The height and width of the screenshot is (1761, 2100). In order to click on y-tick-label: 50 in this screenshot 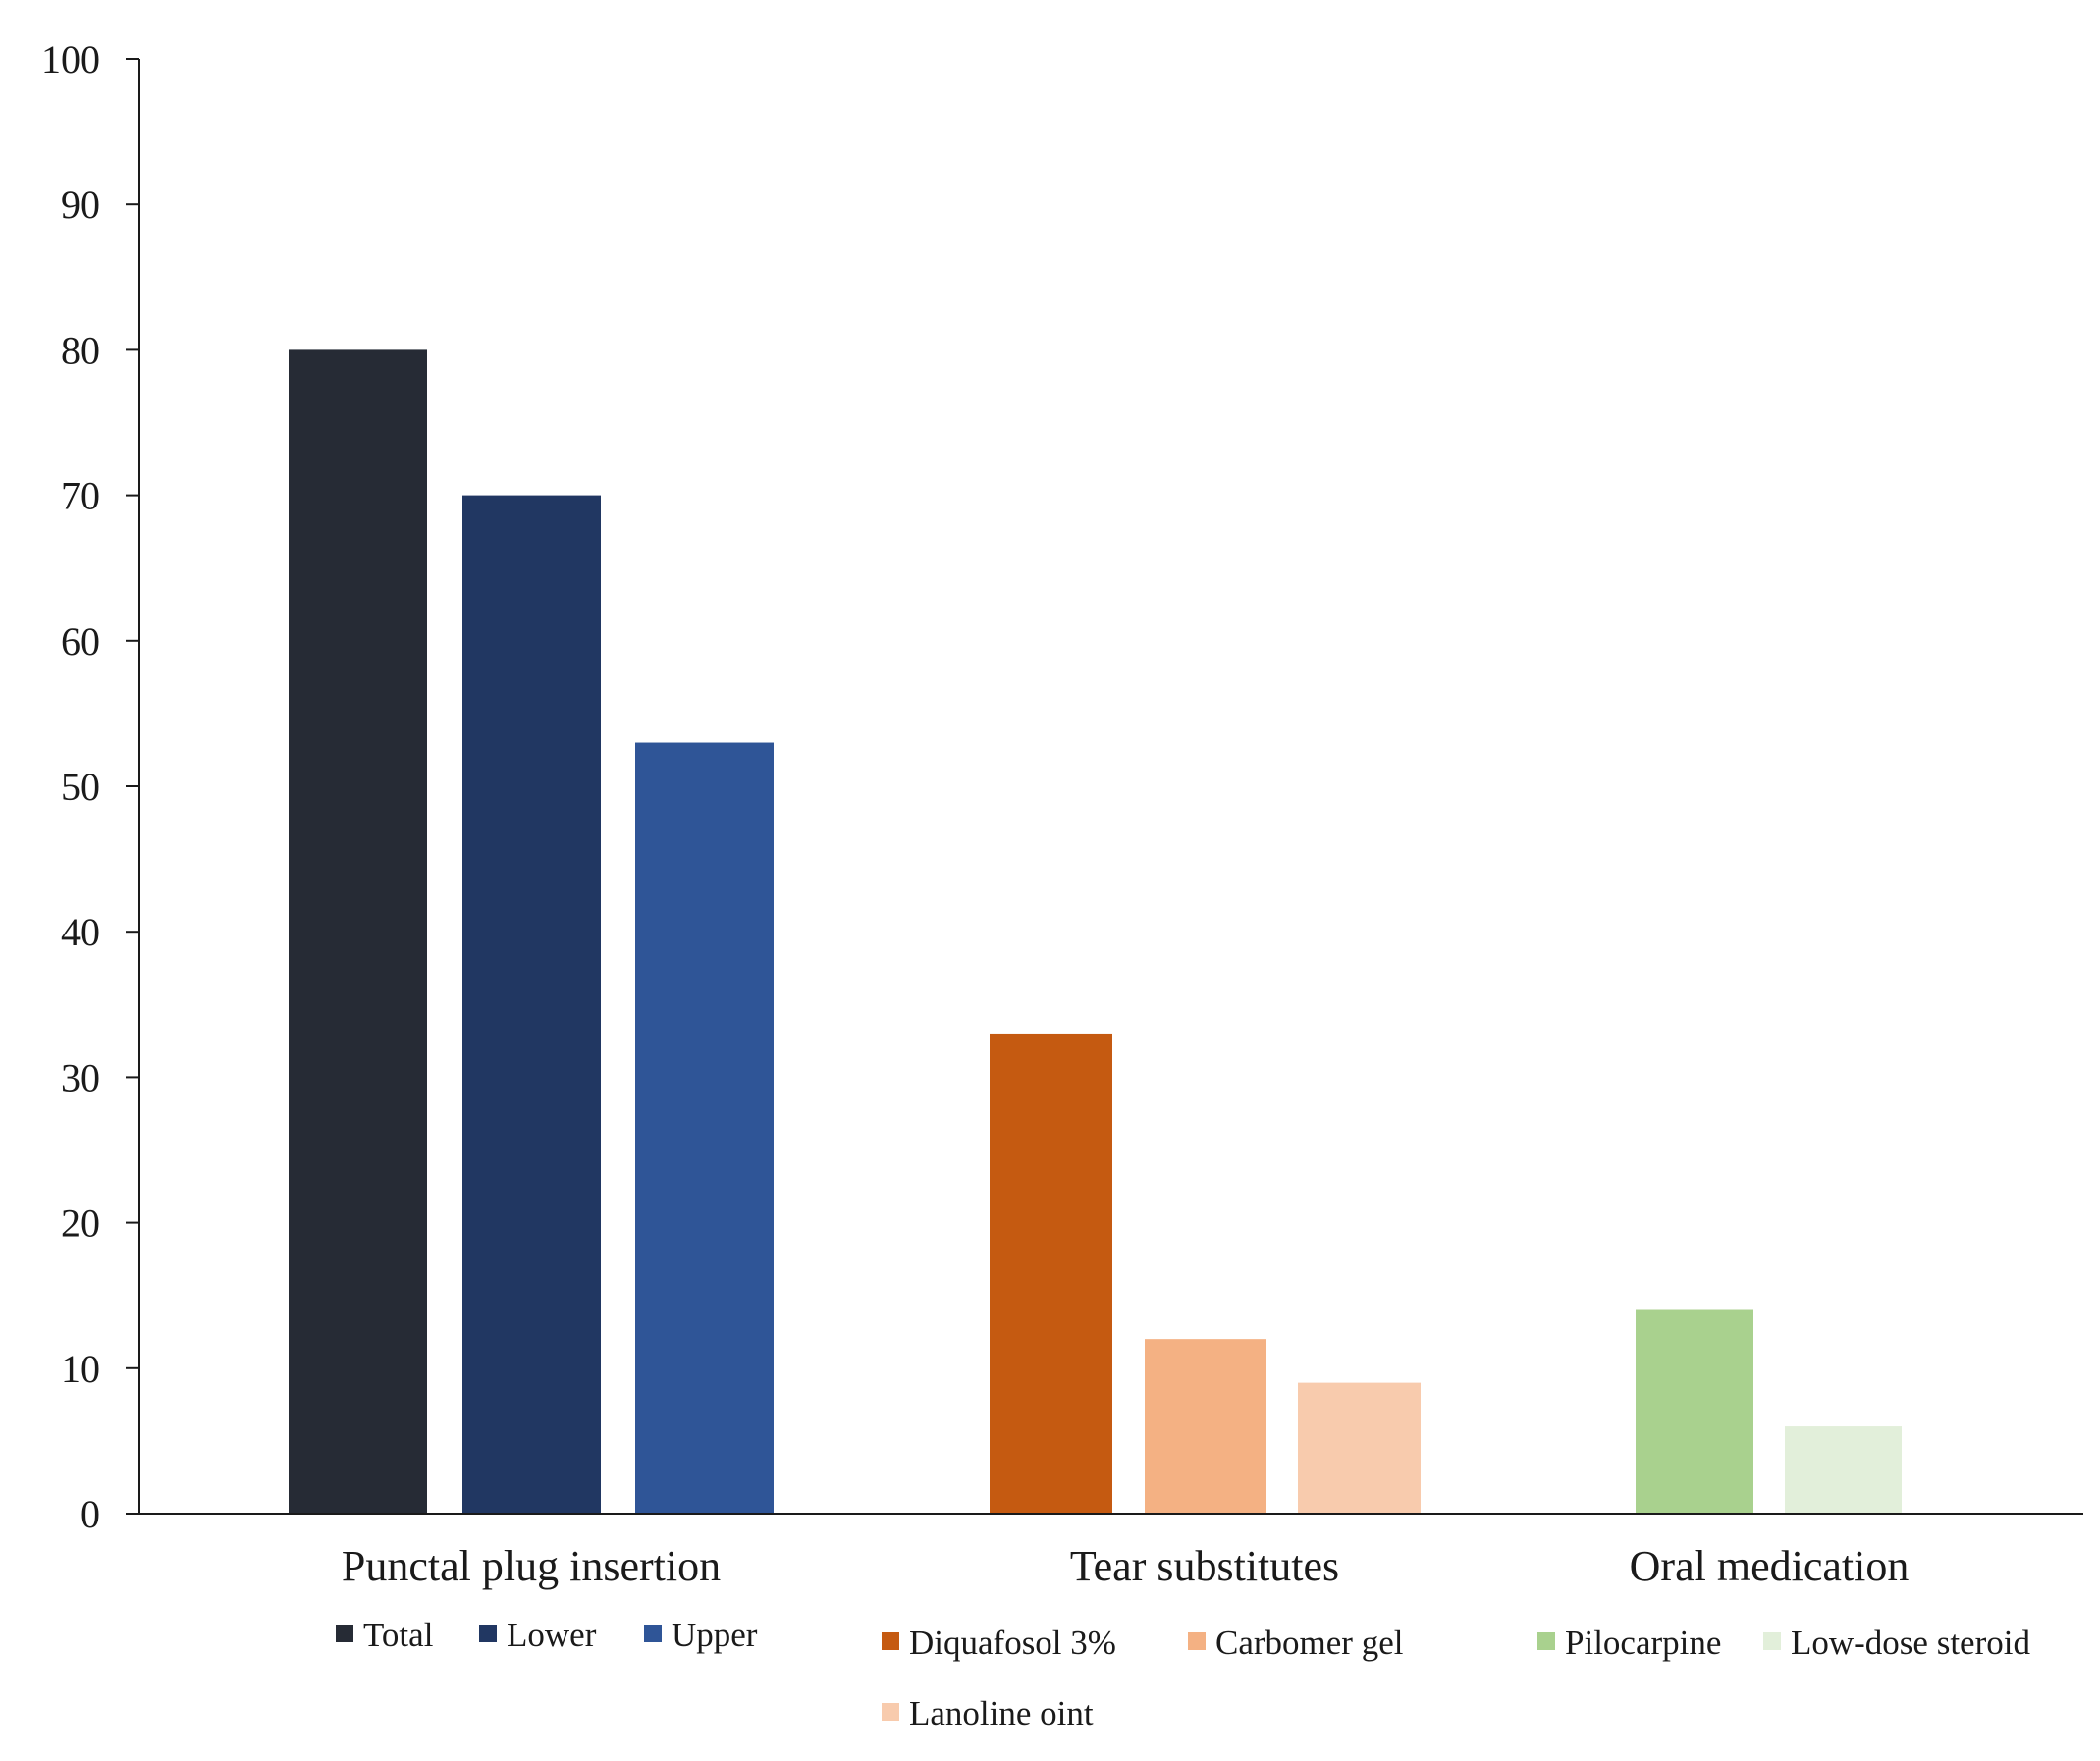, I will do `click(80, 787)`.